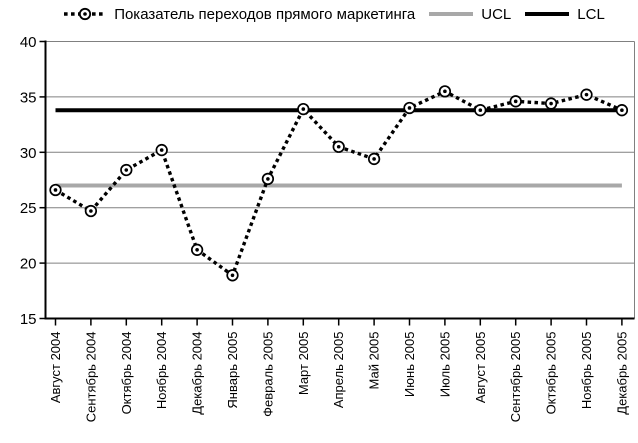 This screenshot has width=638, height=443. What do you see at coordinates (197, 373) in the screenshot?
I see `x-tick-label: Декабрь 2004` at bounding box center [197, 373].